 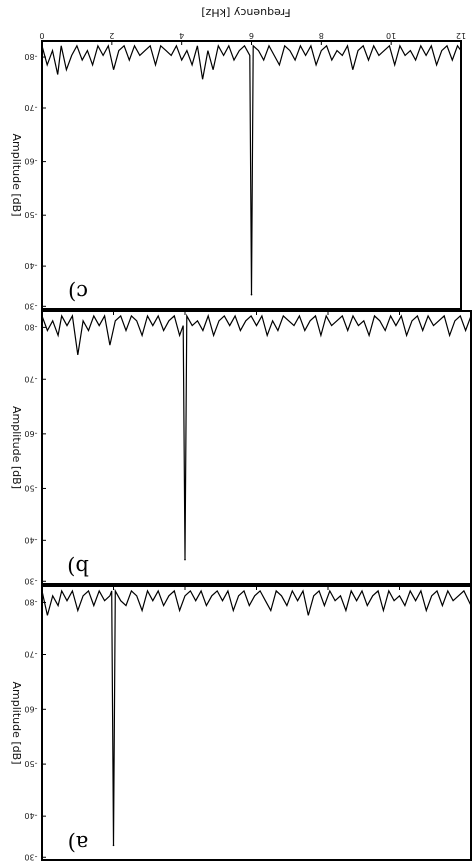 What do you see at coordinates (321, 35) in the screenshot?
I see `x-tick-label: 8` at bounding box center [321, 35].